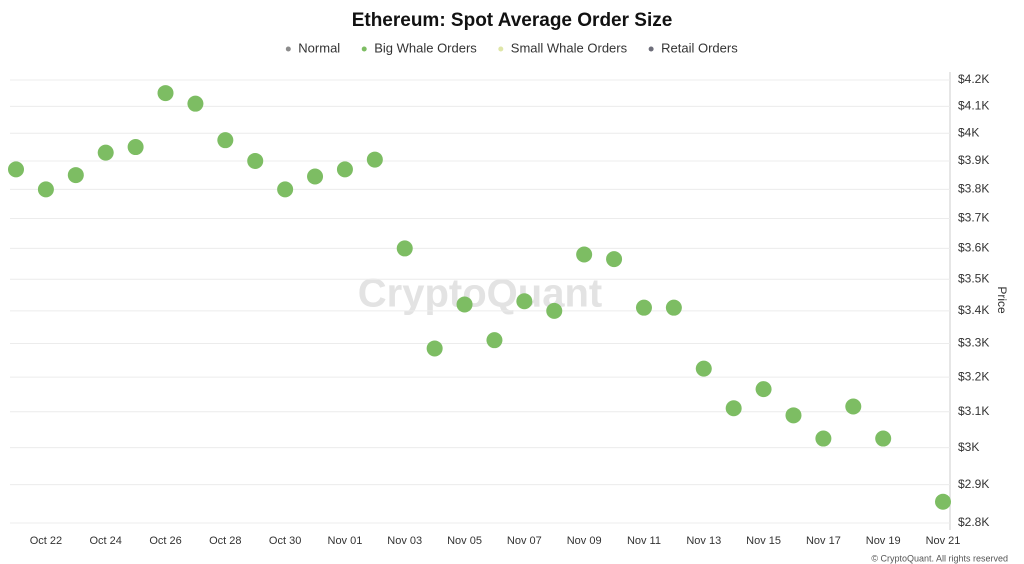  I want to click on y-tick-label: $3.1K, so click(973, 411).